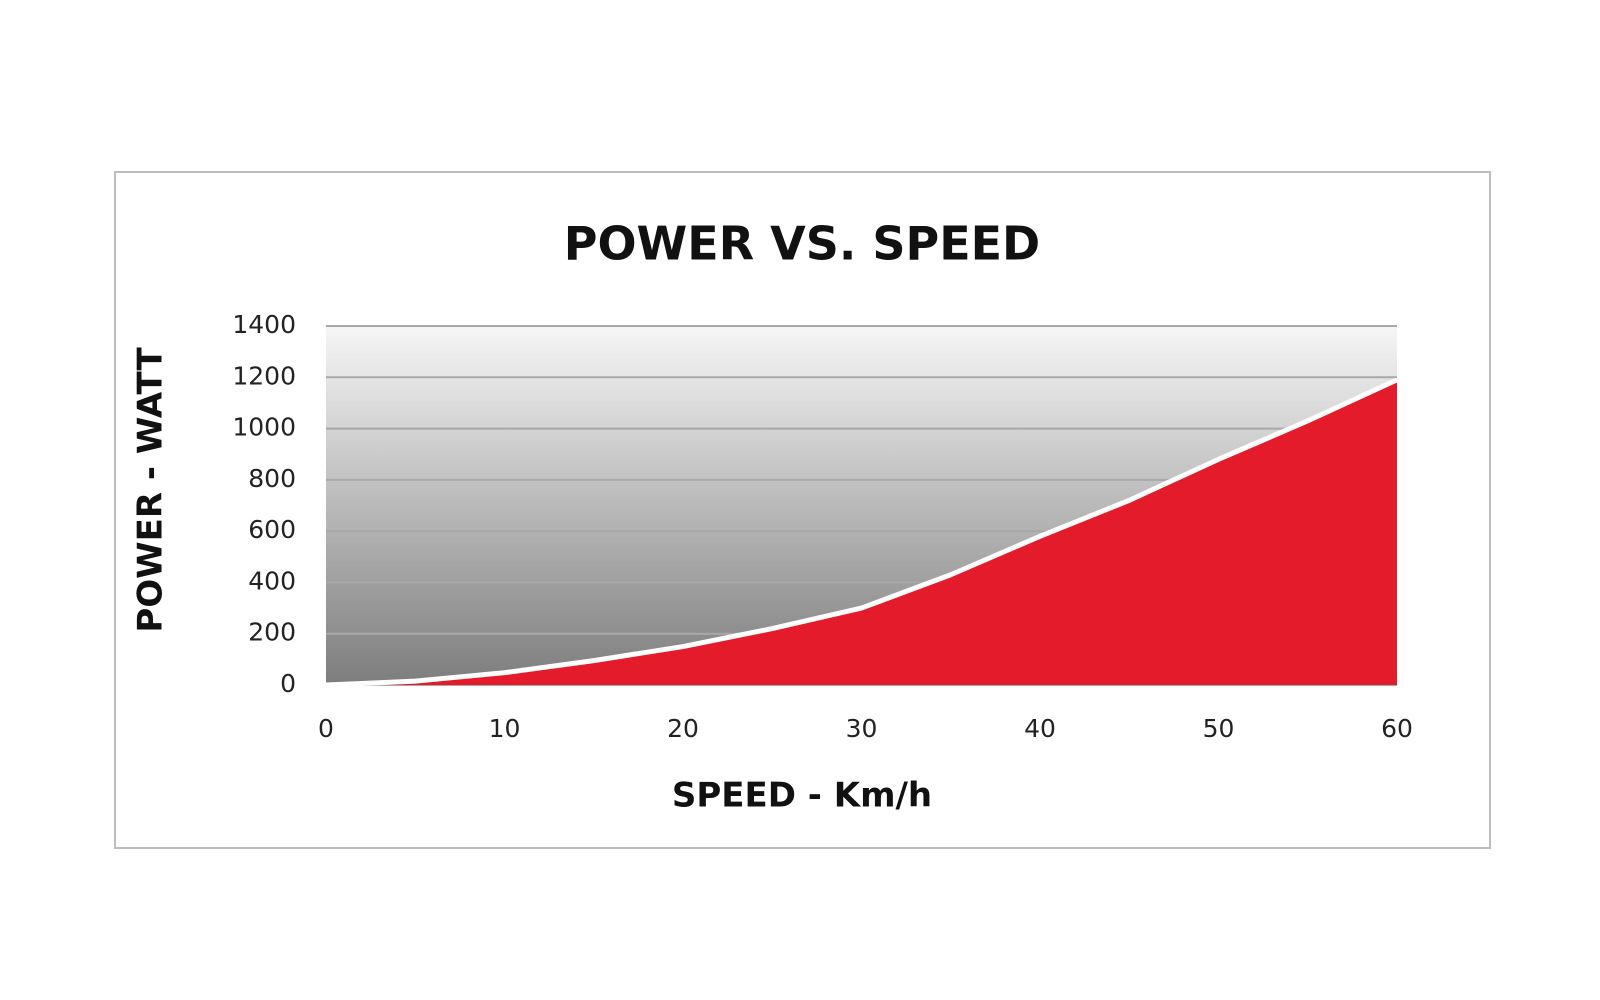  Describe the element at coordinates (1397, 728) in the screenshot. I see `x-tick-label: 60` at that location.